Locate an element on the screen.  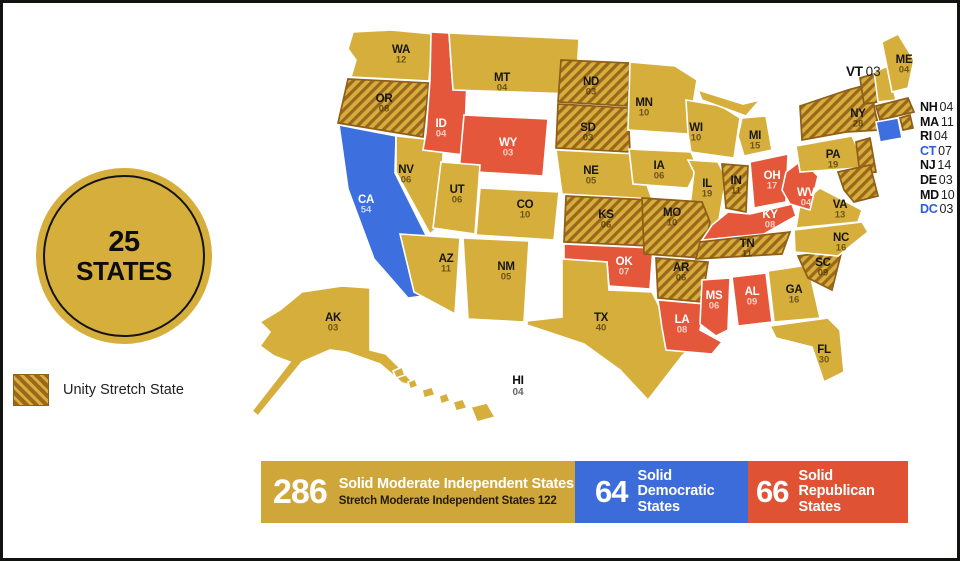
state-ev-va: 13 is located at coordinates (840, 215).